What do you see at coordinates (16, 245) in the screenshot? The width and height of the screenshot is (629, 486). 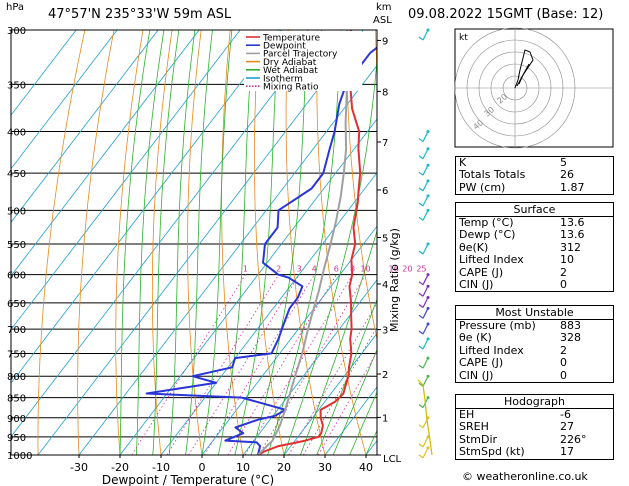 I see `pressure-tick-label: 550` at bounding box center [16, 245].